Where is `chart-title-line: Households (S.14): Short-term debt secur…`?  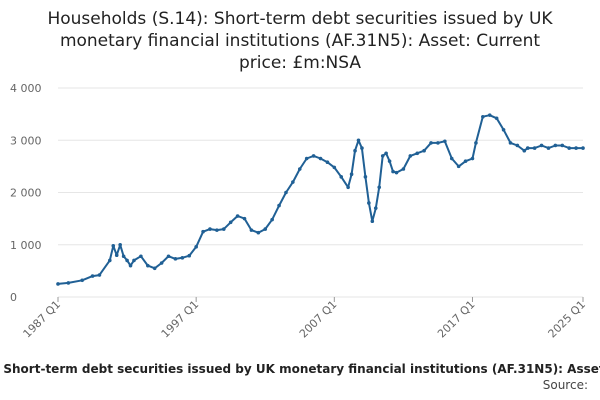 chart-title-line: Households (S.14): Short-term debt secur… is located at coordinates (300, 19).